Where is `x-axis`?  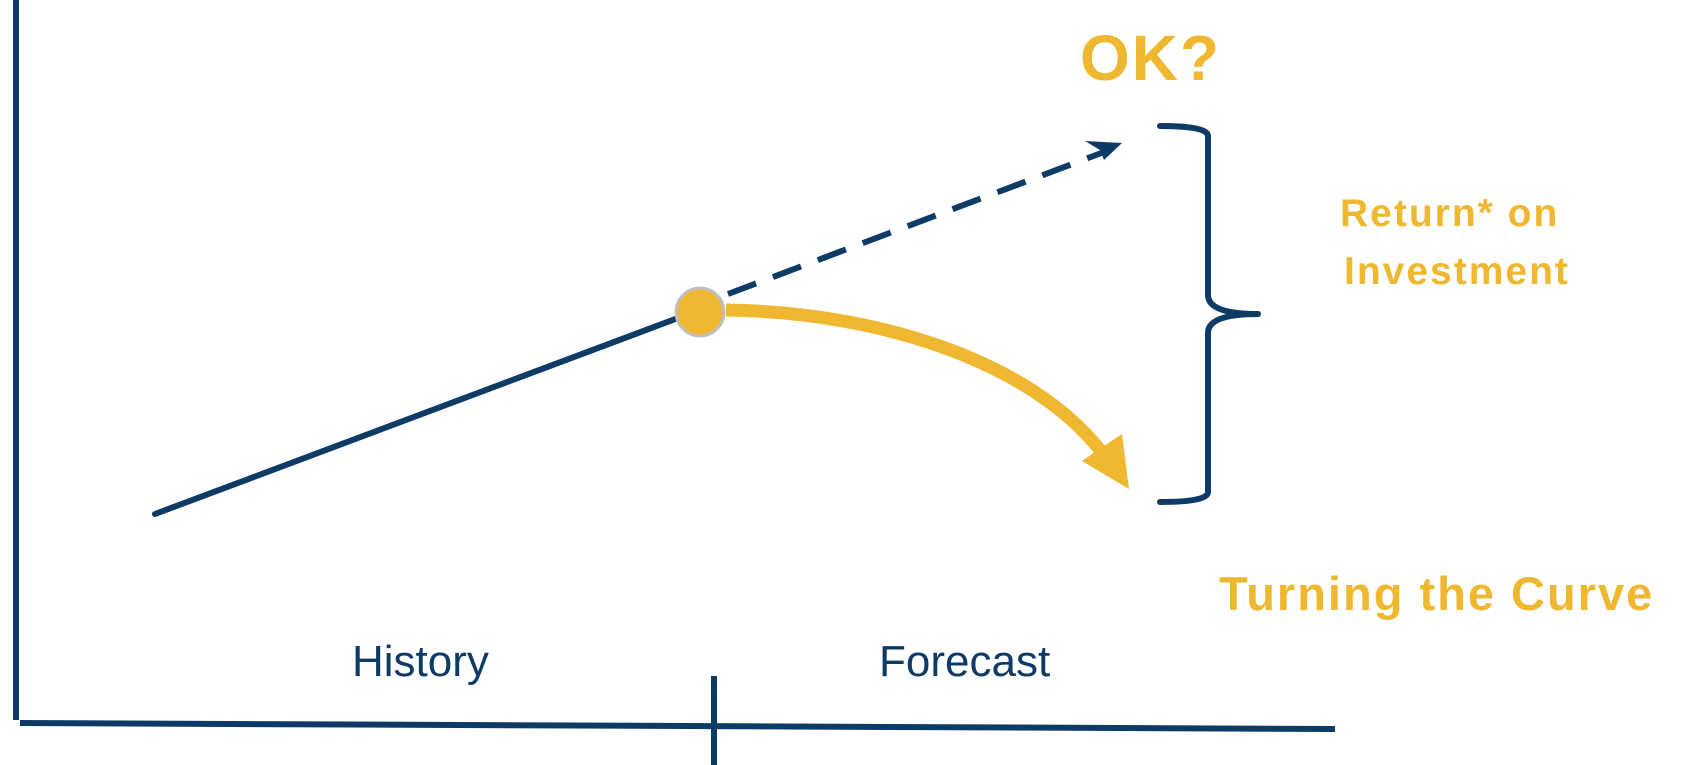
x-axis is located at coordinates (677, 726).